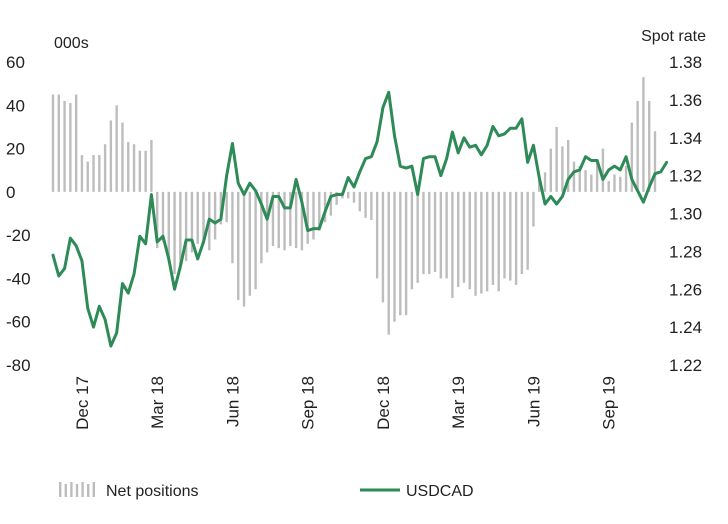 This screenshot has height=524, width=728. I want to click on right-tick-label: 1.32, so click(685, 176).